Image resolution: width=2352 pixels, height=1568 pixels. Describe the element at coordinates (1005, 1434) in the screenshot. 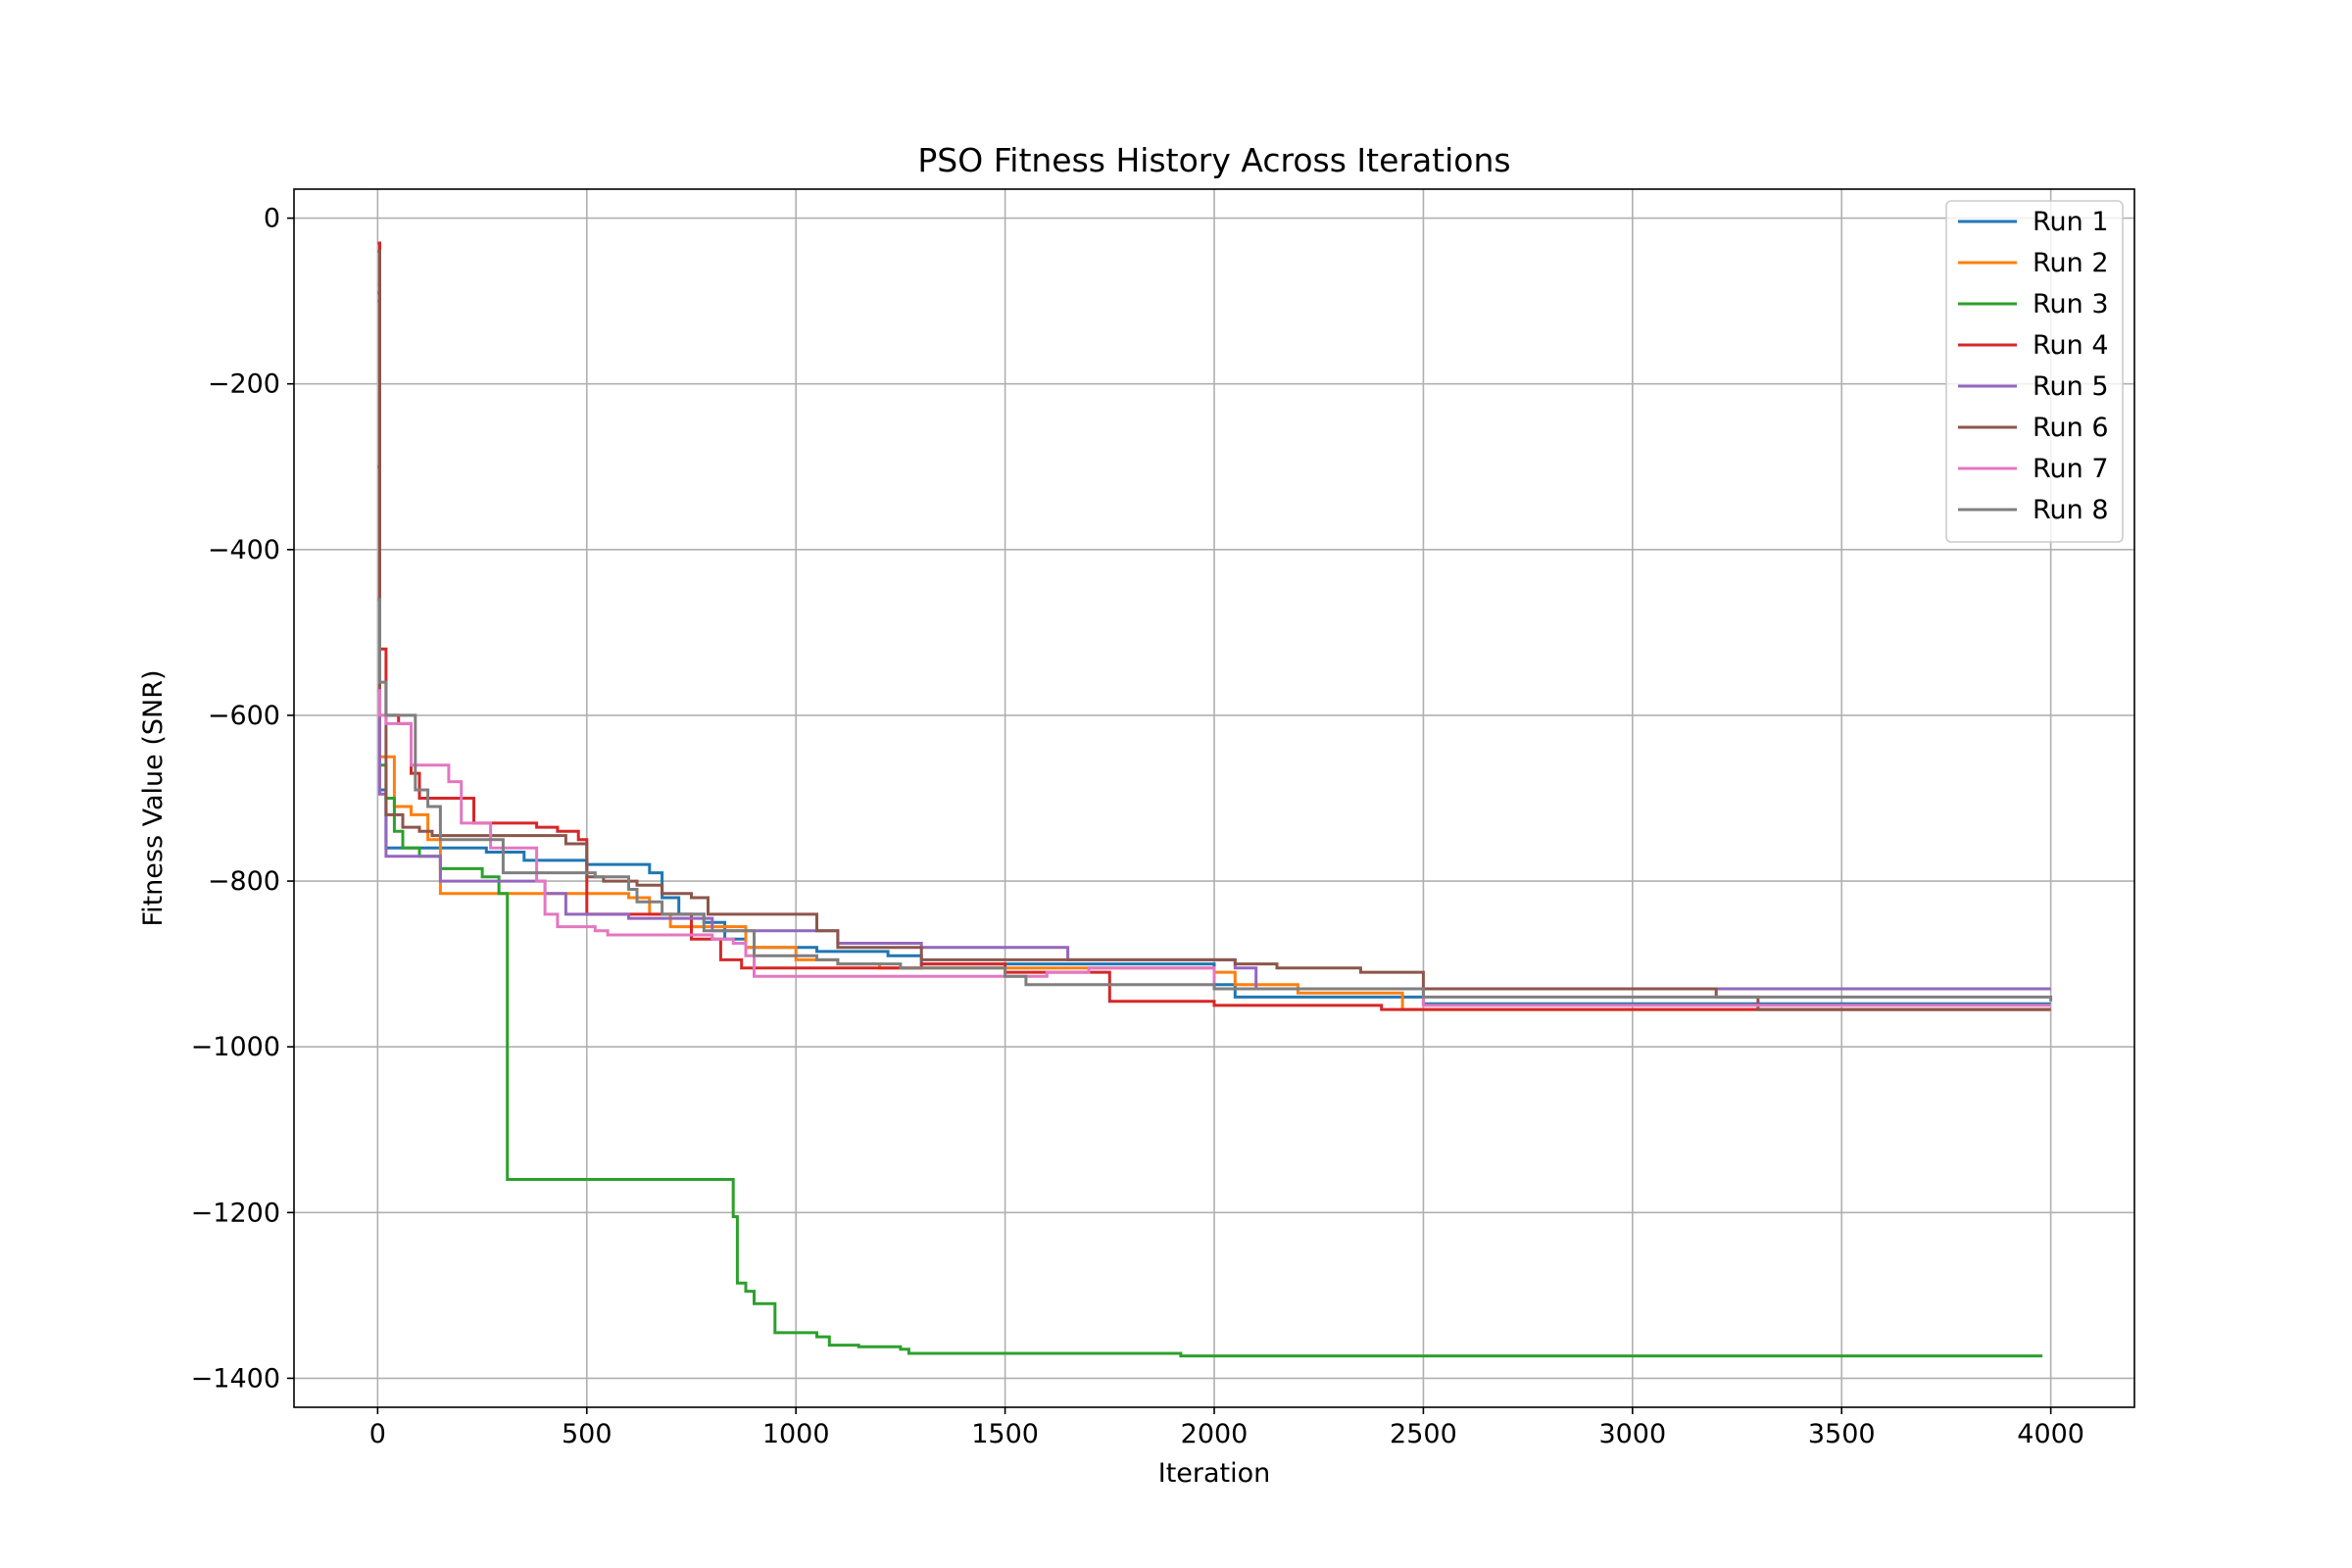

I see `x-tick-label: 1500` at that location.